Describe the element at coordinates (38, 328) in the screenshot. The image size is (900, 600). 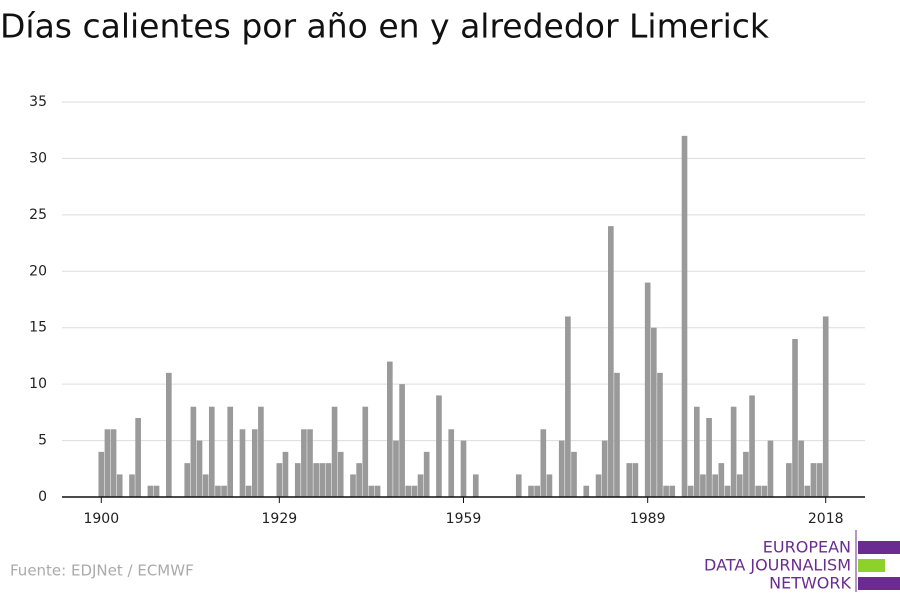
I see `y-tick-label: 15` at that location.